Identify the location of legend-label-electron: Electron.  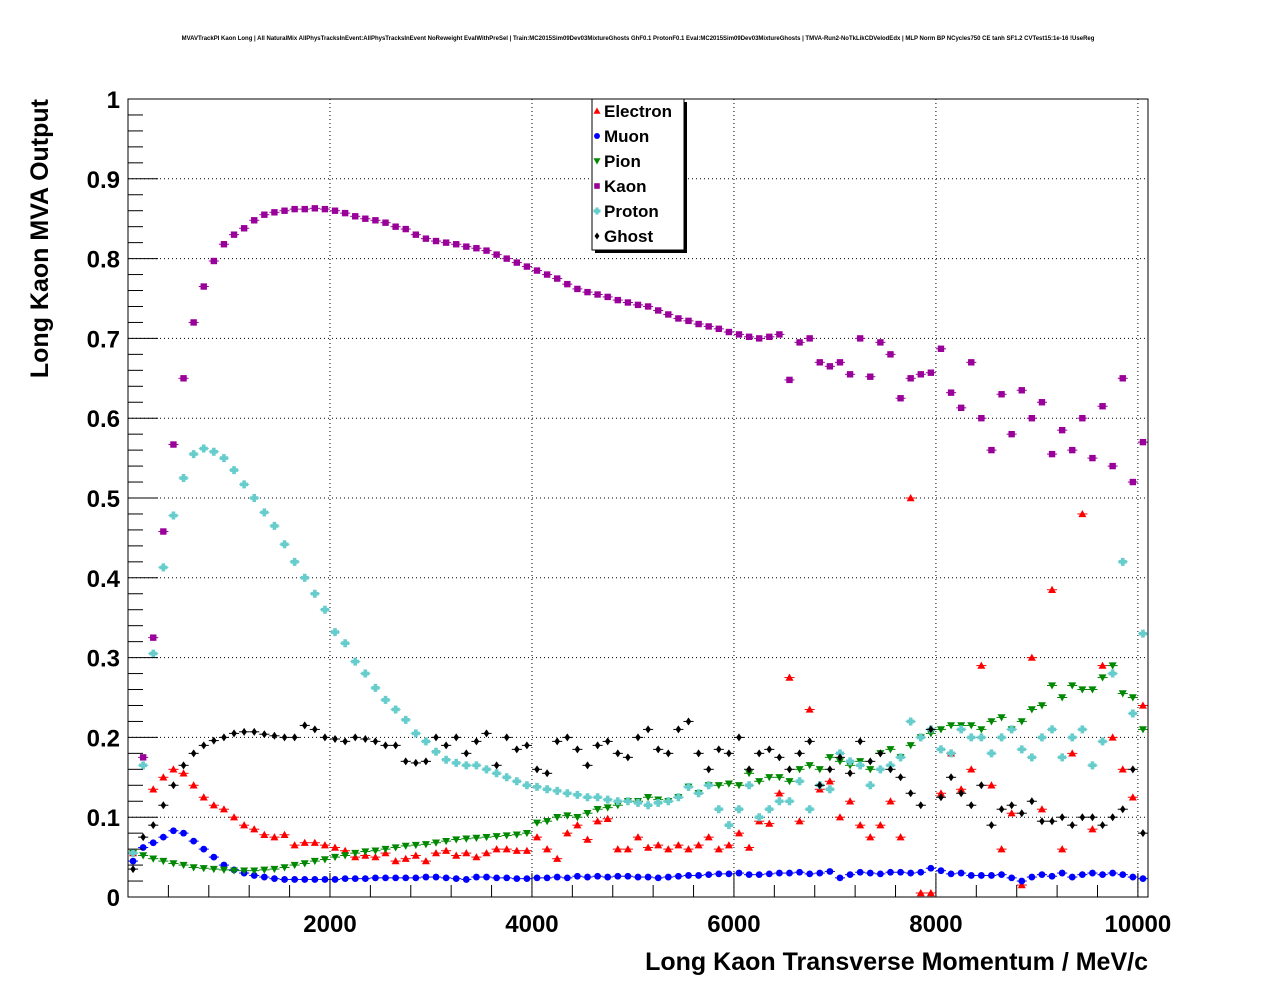
(638, 111).